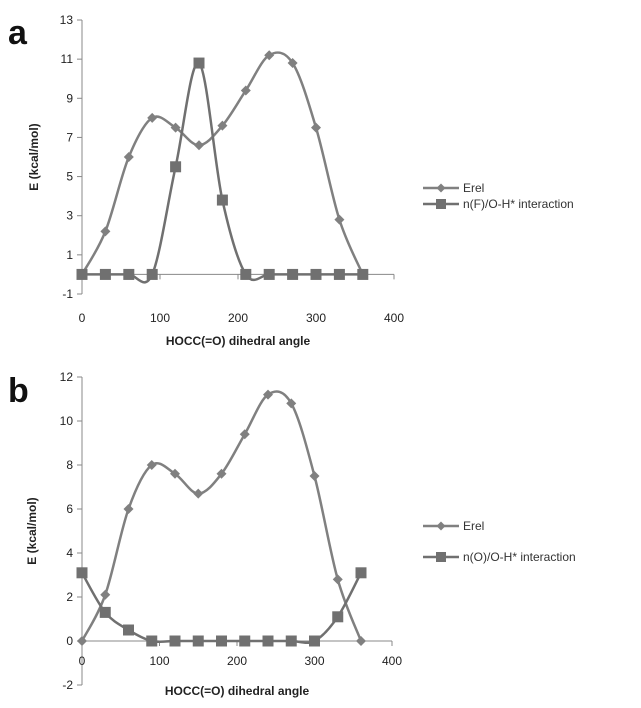 This screenshot has height=708, width=641. What do you see at coordinates (222, 163) in the screenshot?
I see `chart-a-series-erel-line` at bounding box center [222, 163].